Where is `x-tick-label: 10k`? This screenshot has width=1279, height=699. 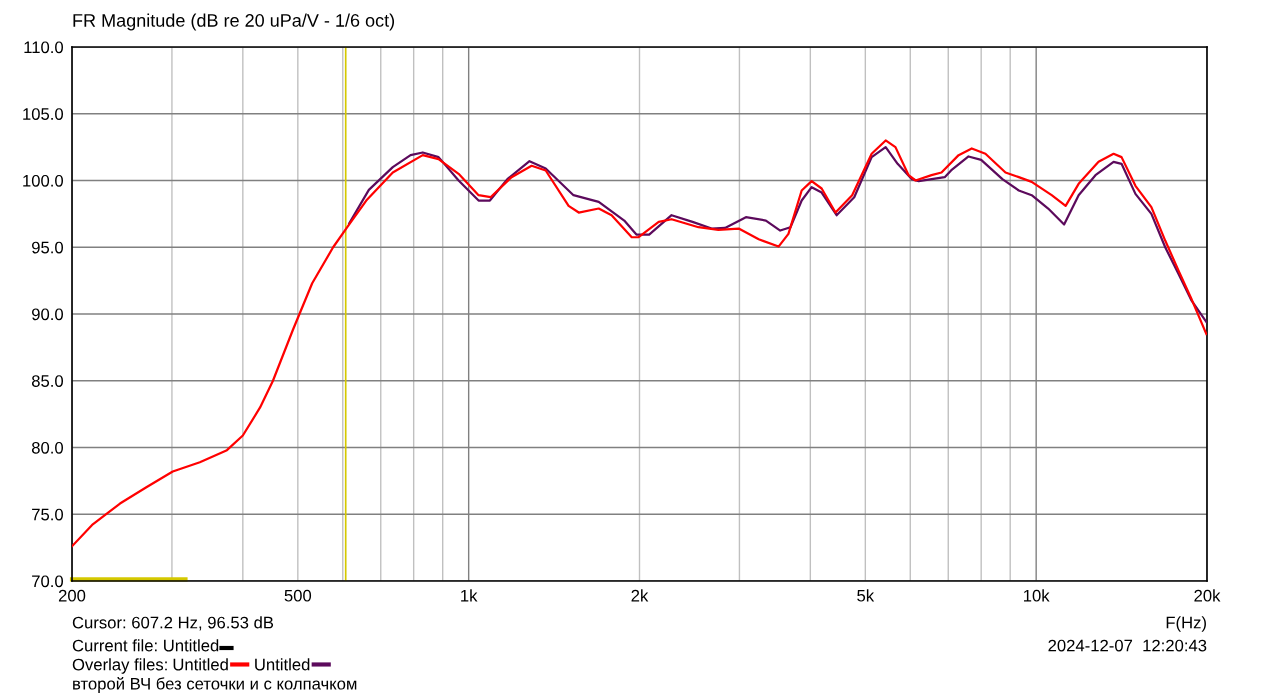
x-tick-label: 10k is located at coordinates (1037, 595).